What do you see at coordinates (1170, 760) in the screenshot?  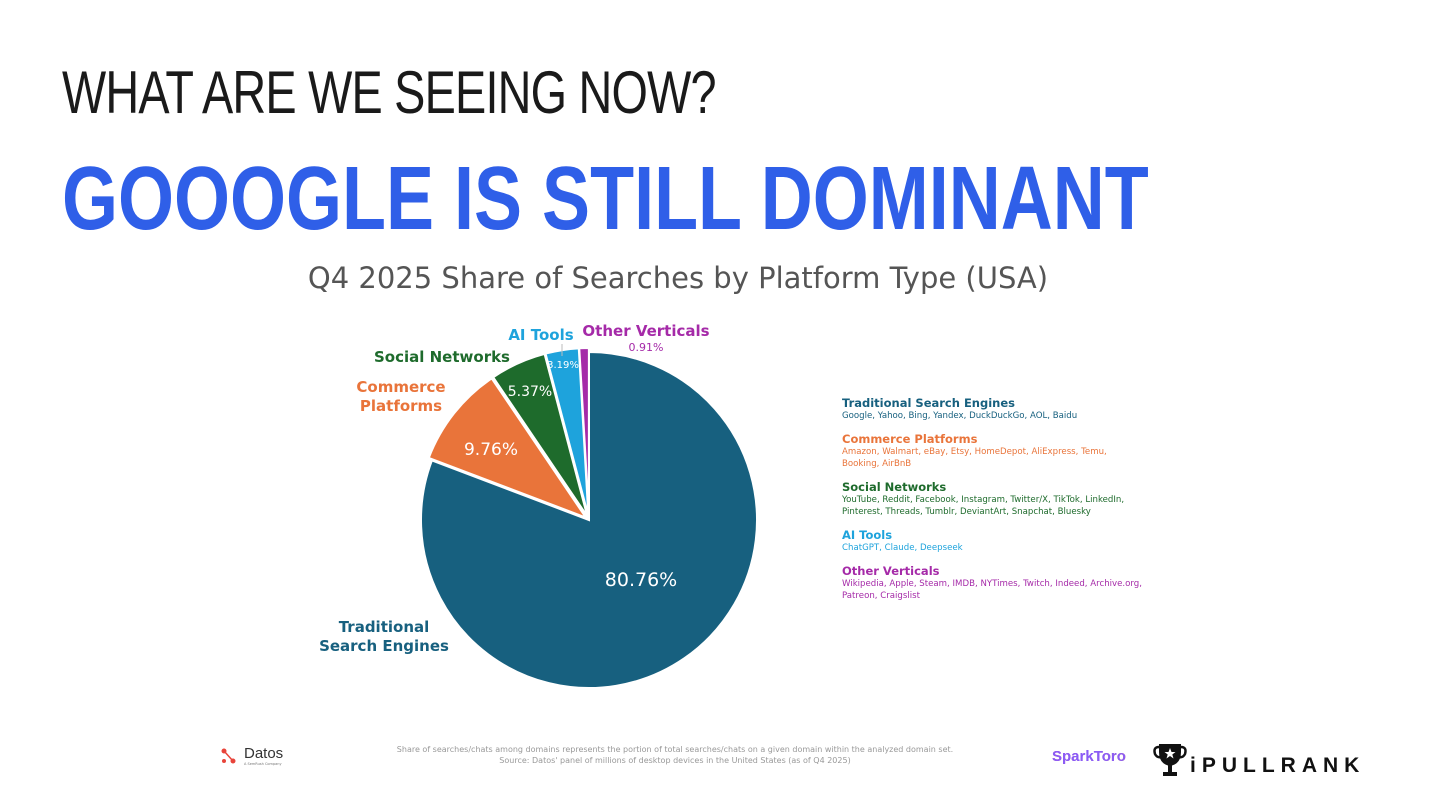 I see `trophy-icon` at bounding box center [1170, 760].